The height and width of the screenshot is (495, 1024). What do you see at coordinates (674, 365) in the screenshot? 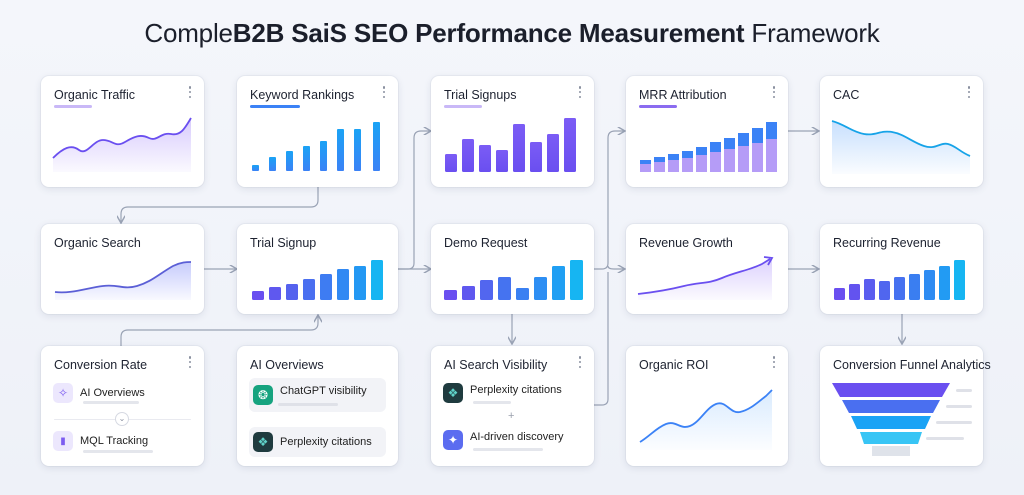
I see `card-title: Organic ROI` at bounding box center [674, 365].